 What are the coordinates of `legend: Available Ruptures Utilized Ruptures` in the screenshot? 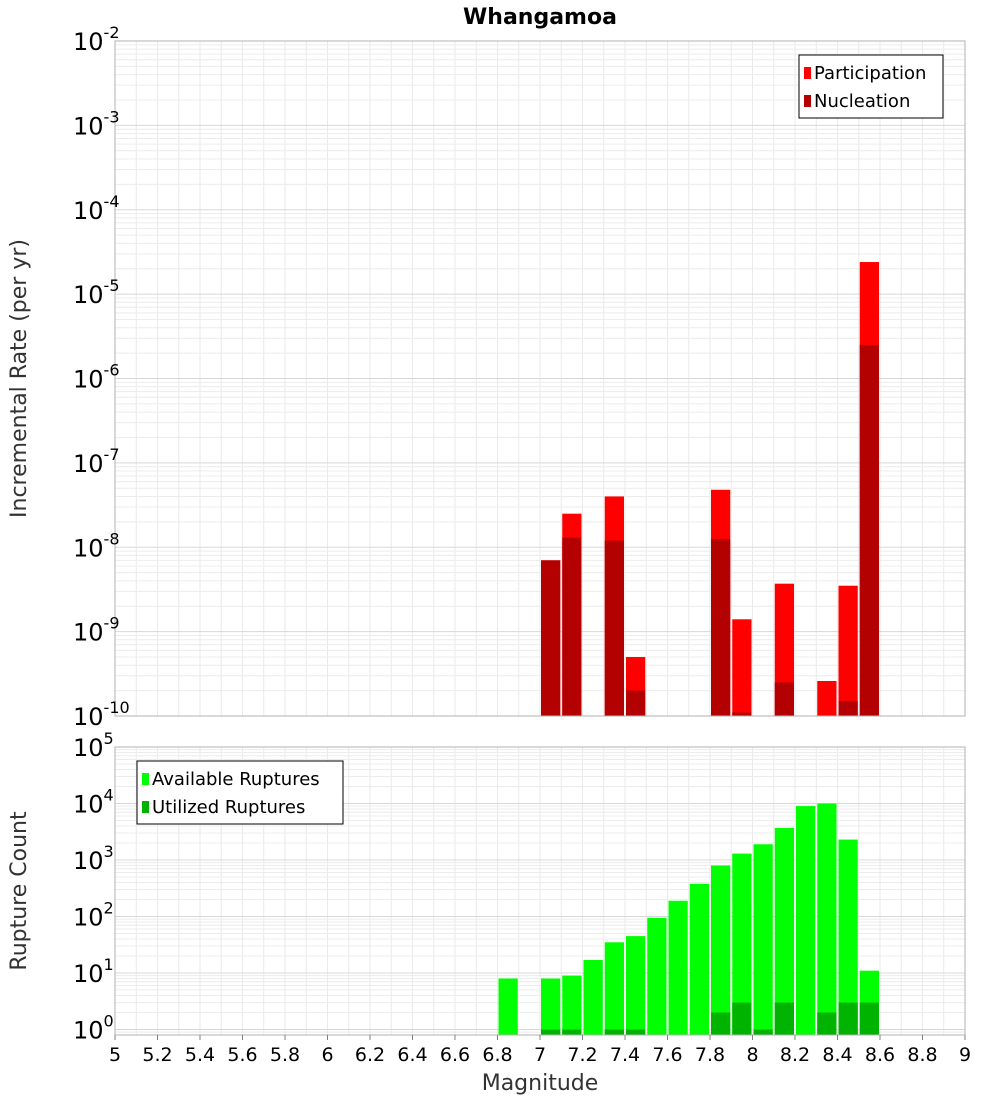 It's located at (240, 792).